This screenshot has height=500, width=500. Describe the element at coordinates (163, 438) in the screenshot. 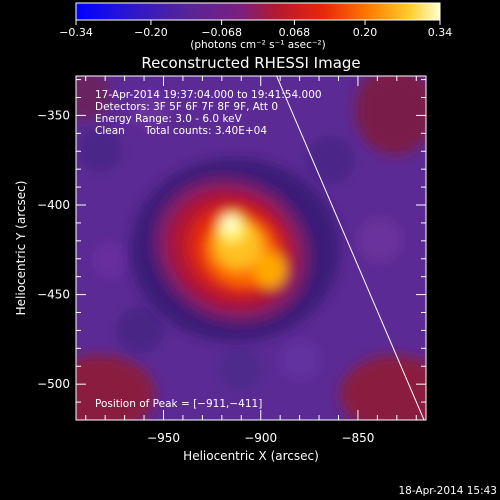

I see `x-tick-label: −950` at that location.